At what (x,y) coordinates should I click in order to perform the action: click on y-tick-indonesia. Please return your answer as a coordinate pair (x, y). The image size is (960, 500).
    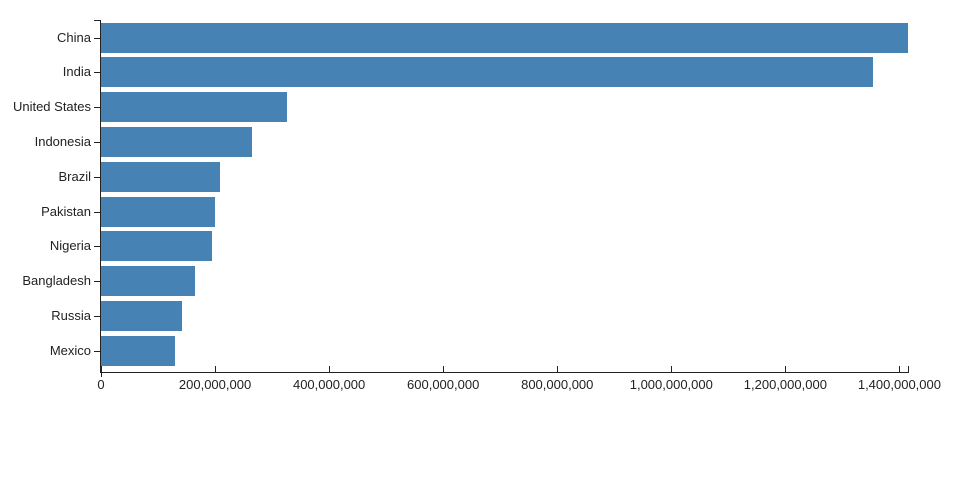
    Looking at the image, I should click on (97, 142).